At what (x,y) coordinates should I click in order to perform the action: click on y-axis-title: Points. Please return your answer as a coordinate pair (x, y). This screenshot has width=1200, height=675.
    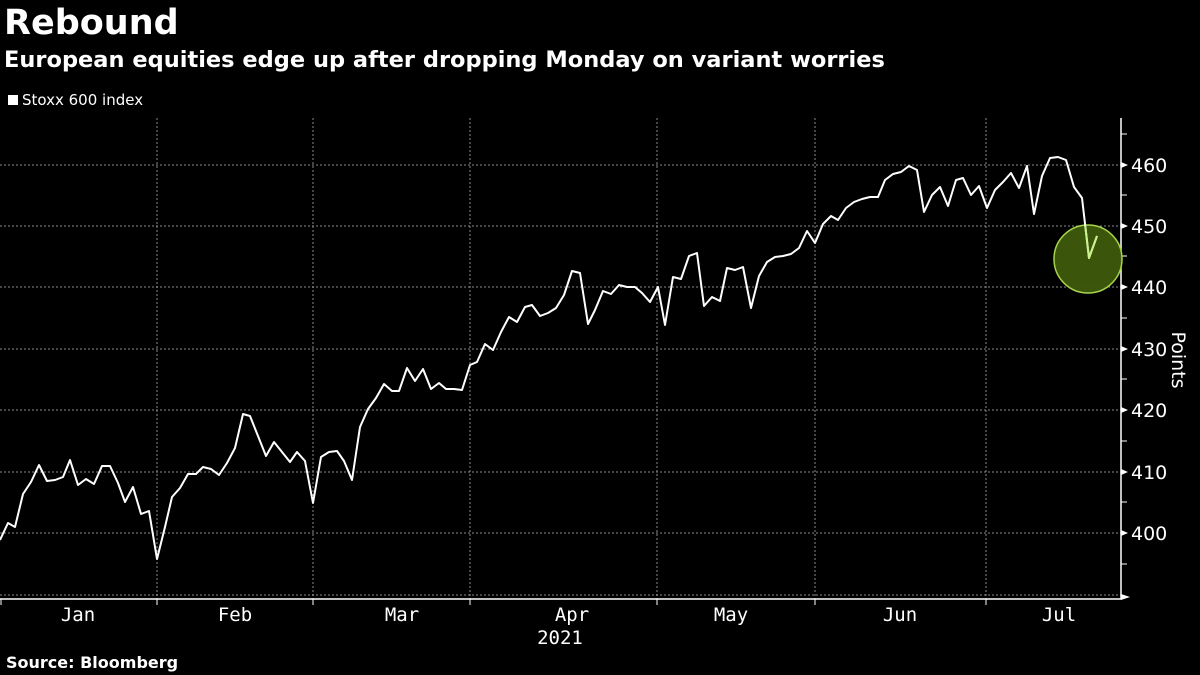
    Looking at the image, I should click on (1178, 359).